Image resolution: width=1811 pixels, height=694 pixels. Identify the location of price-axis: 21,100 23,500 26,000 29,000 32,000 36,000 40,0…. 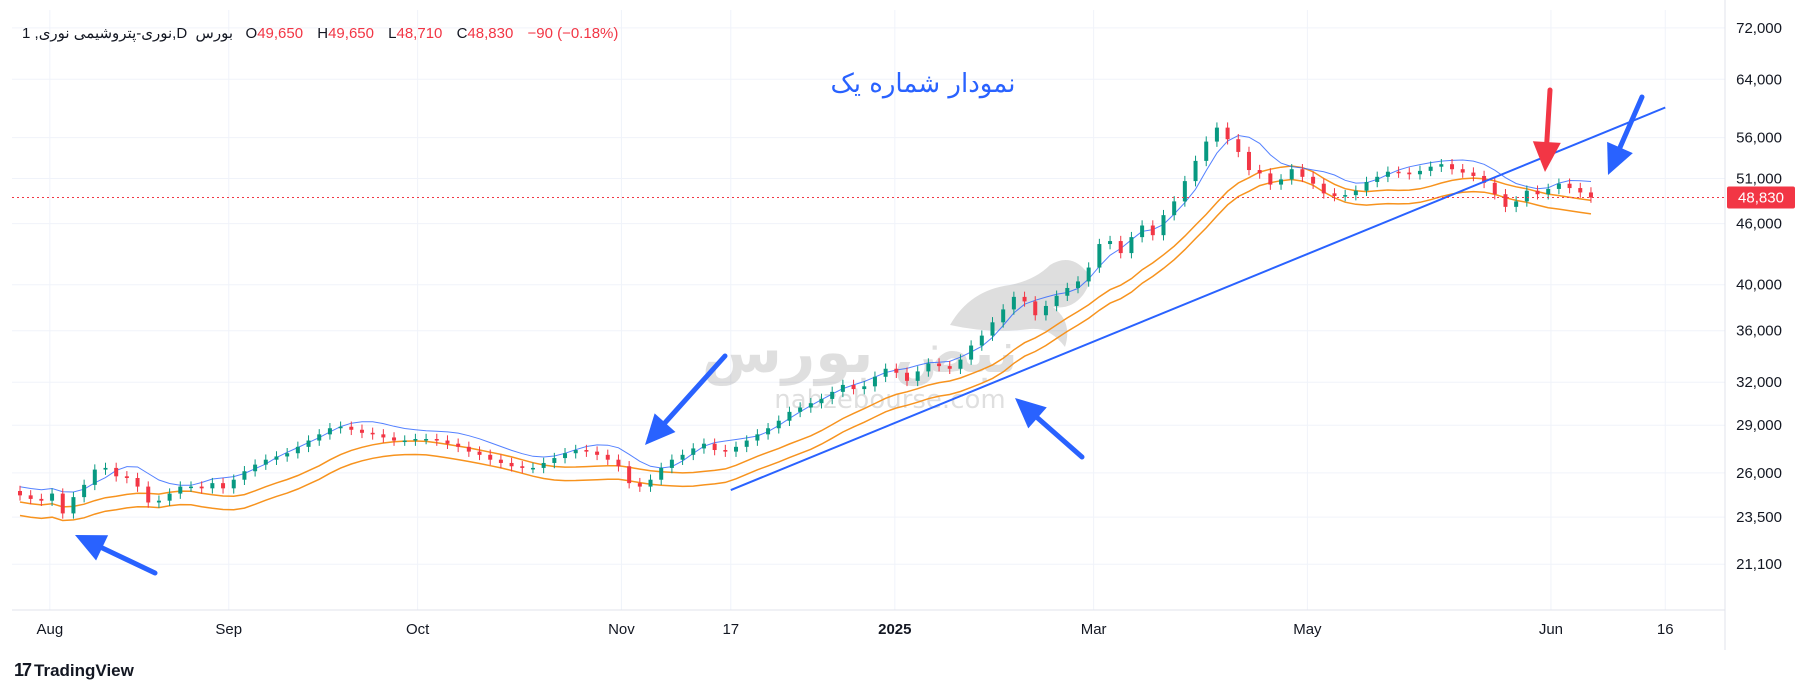
(1759, 296).